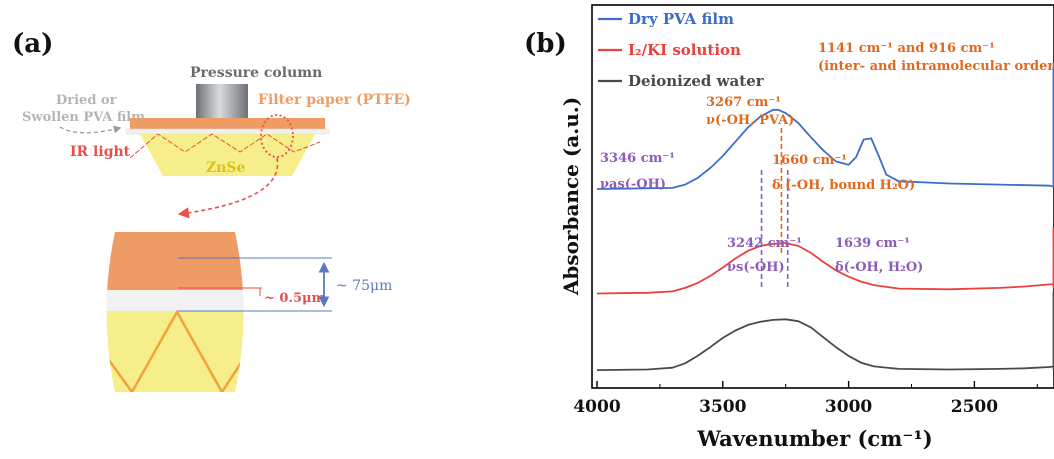  I want to click on zoom-filter-layer, so click(175, 261).